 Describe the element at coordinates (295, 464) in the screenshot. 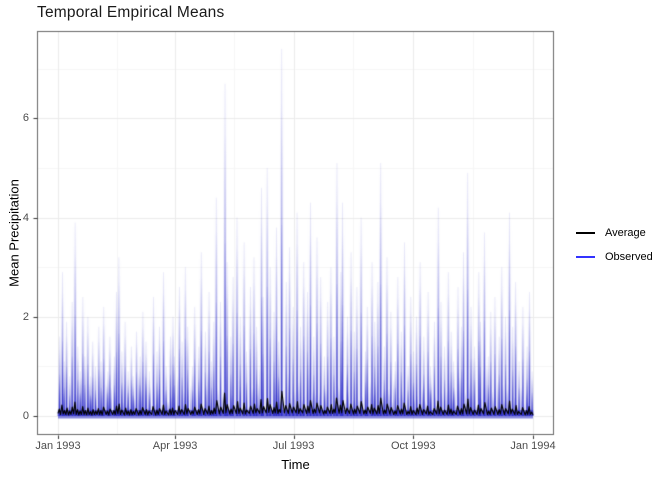

I see `x-axis-title: Time` at that location.